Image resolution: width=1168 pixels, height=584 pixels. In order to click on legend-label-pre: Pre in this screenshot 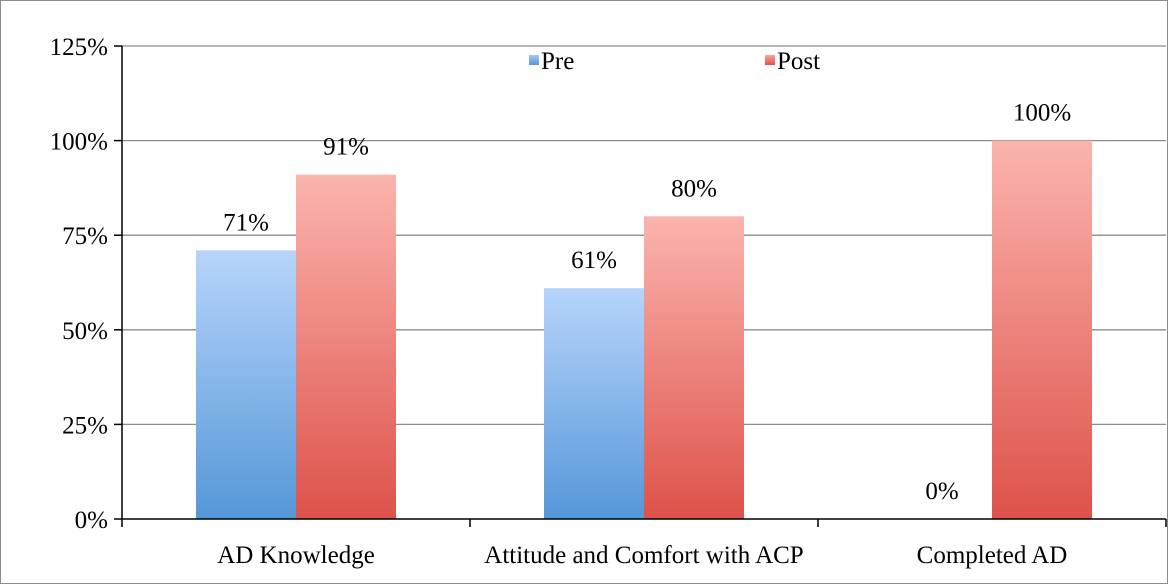, I will do `click(557, 61)`.